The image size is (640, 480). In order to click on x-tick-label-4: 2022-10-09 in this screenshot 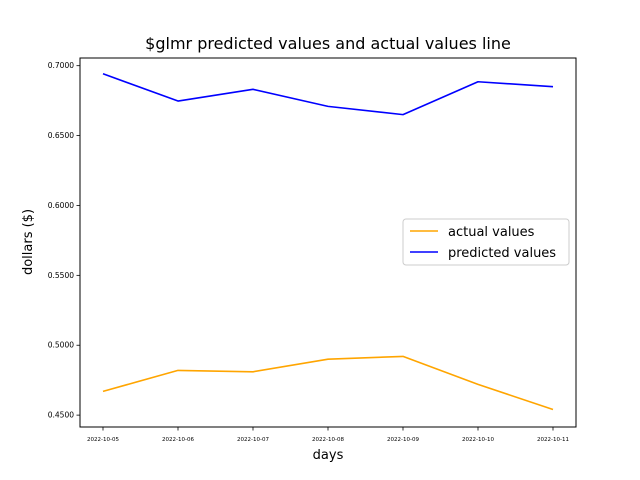, I will do `click(403, 440)`.